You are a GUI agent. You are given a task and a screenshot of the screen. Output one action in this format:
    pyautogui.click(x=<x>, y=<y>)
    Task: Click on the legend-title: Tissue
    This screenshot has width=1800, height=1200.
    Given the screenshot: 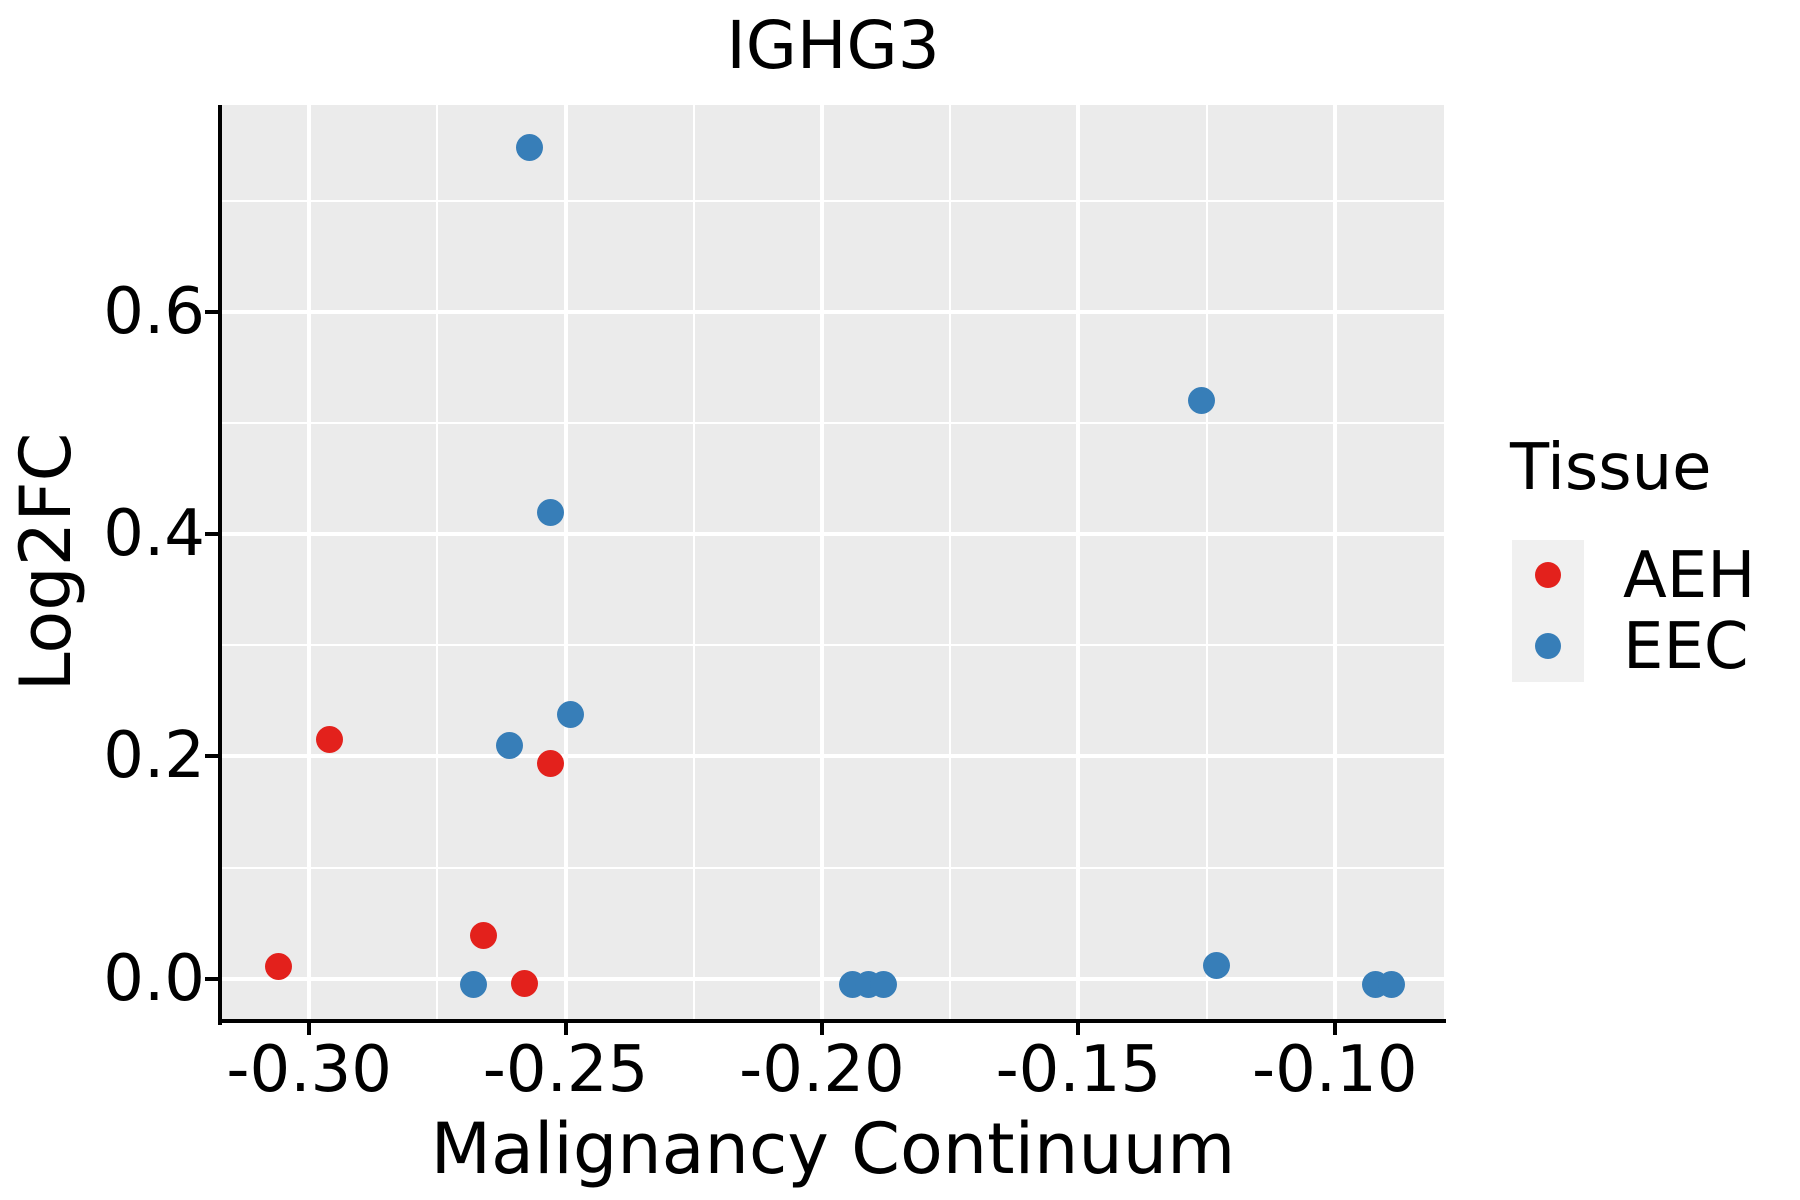 What is the action you would take?
    pyautogui.click(x=1611, y=468)
    